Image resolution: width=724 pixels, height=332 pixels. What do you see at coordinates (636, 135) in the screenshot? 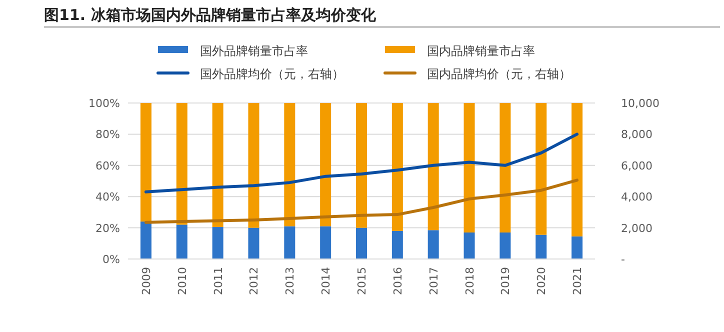
I see `y2-tick-label: 8,000` at bounding box center [636, 135].